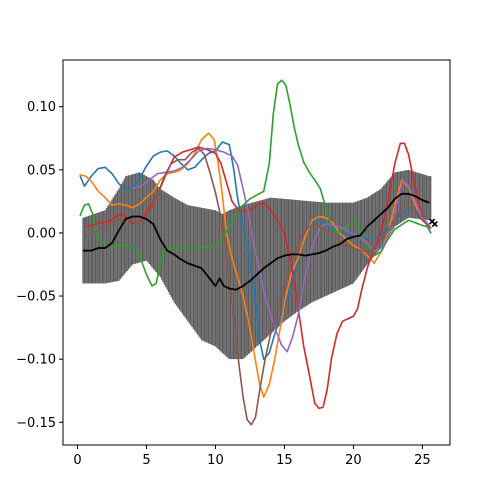  I want to click on x-tick-label: 10, so click(215, 460).